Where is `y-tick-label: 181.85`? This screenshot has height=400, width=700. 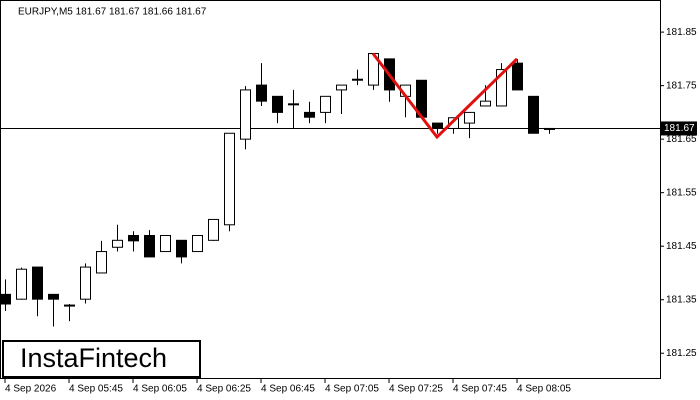
y-tick-label: 181.85 is located at coordinates (681, 32).